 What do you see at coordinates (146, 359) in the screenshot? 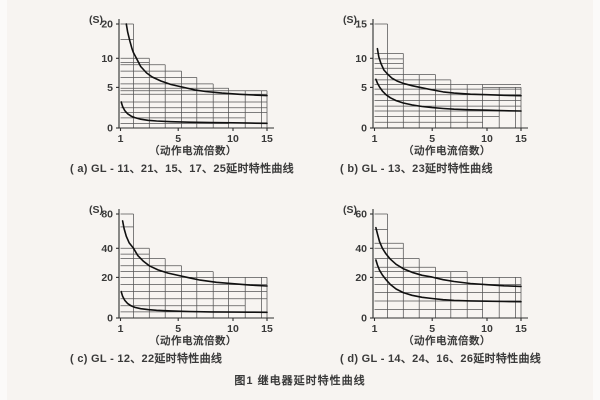
I see `chart-c-caption: ( c) GL - 12、22延时特性曲线` at bounding box center [146, 359].